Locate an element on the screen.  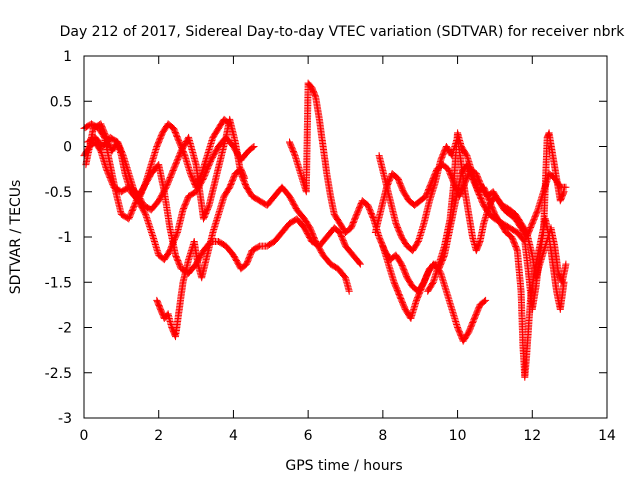
y-tick-label-0: -3 is located at coordinates (65, 419).